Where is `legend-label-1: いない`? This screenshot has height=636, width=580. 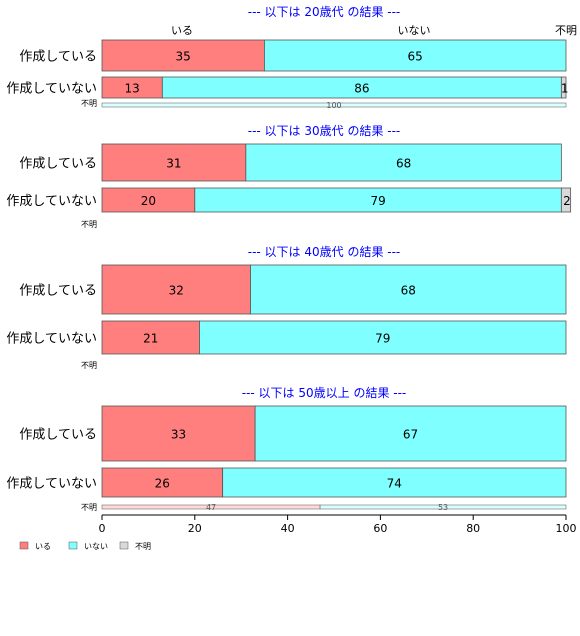 legend-label-1: いない is located at coordinates (96, 546).